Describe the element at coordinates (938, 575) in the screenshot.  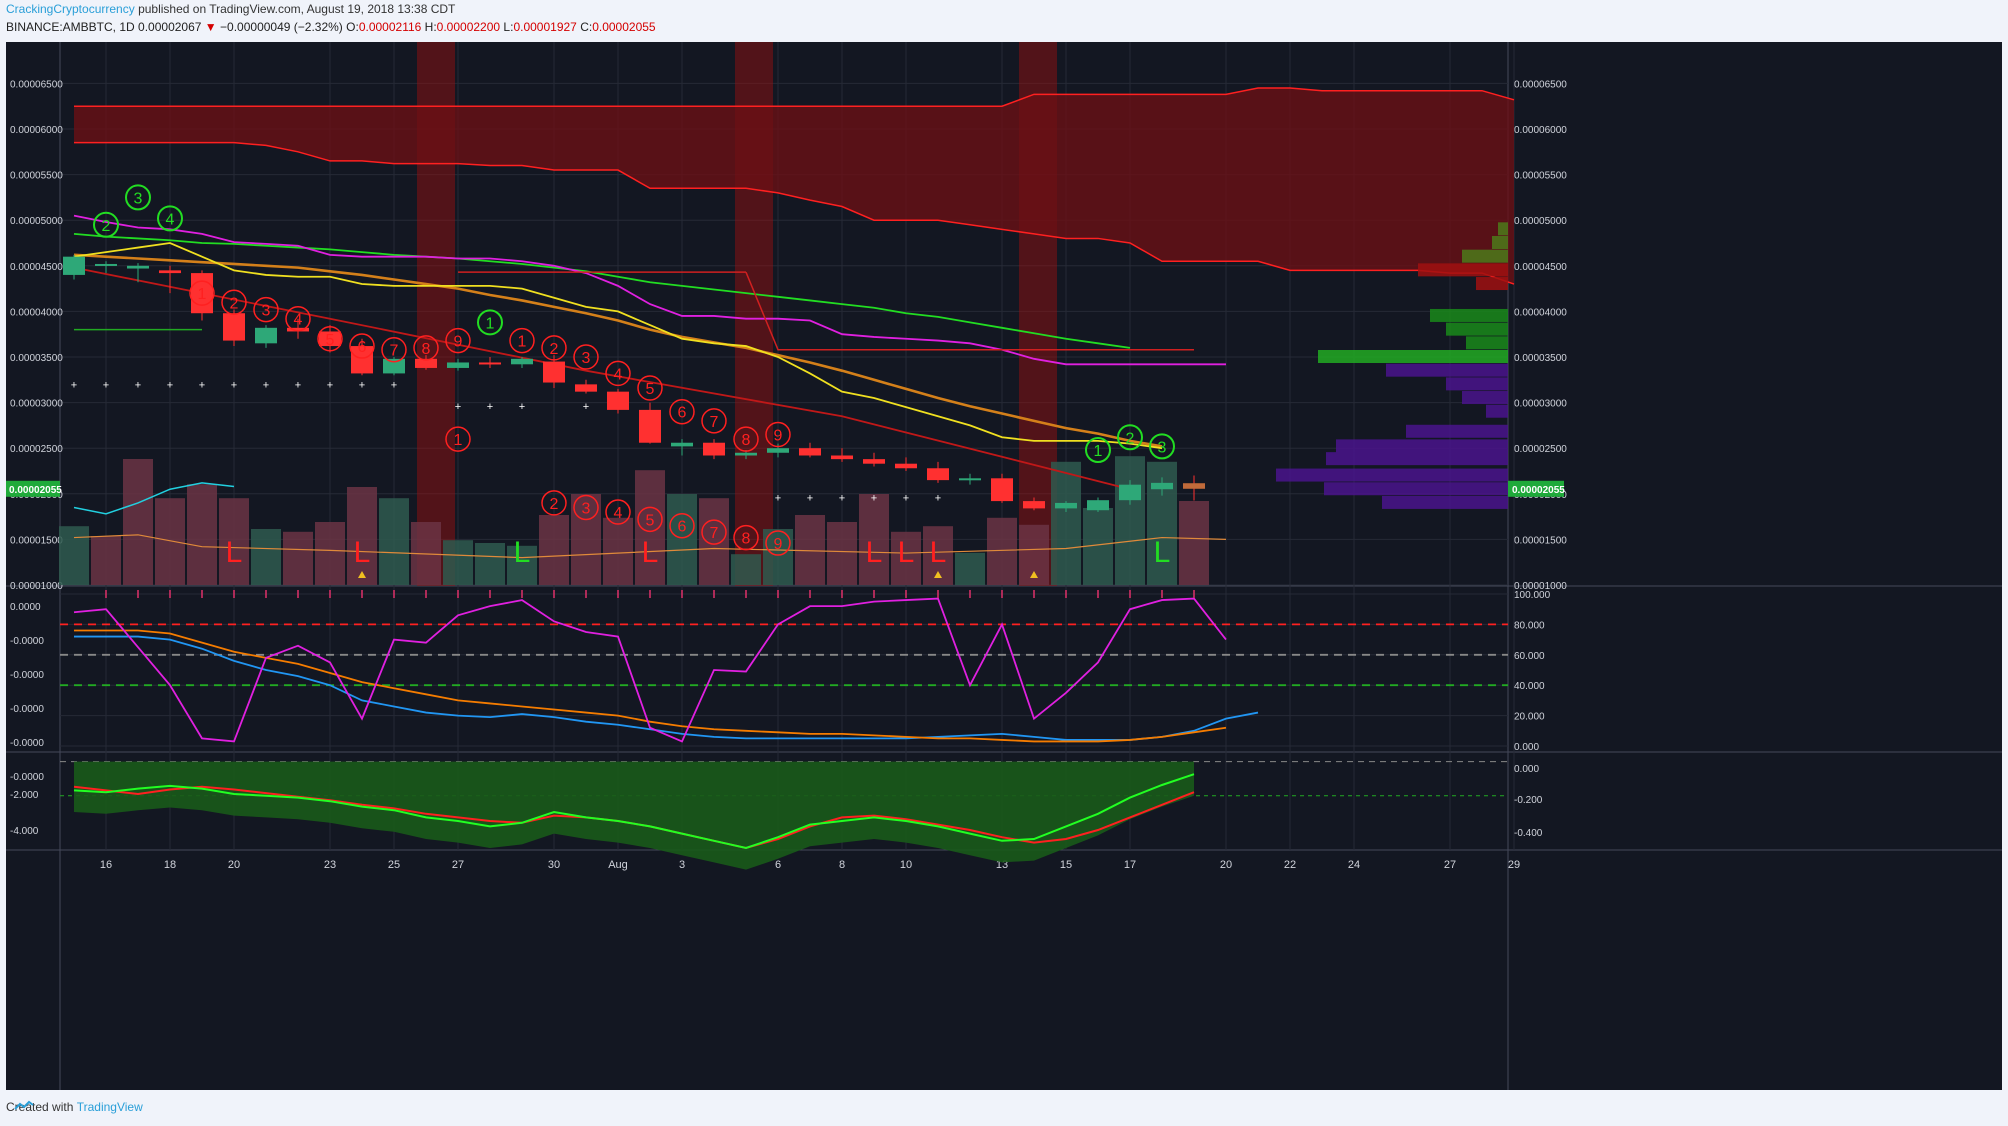
I see `warning-triangle-icon` at that location.